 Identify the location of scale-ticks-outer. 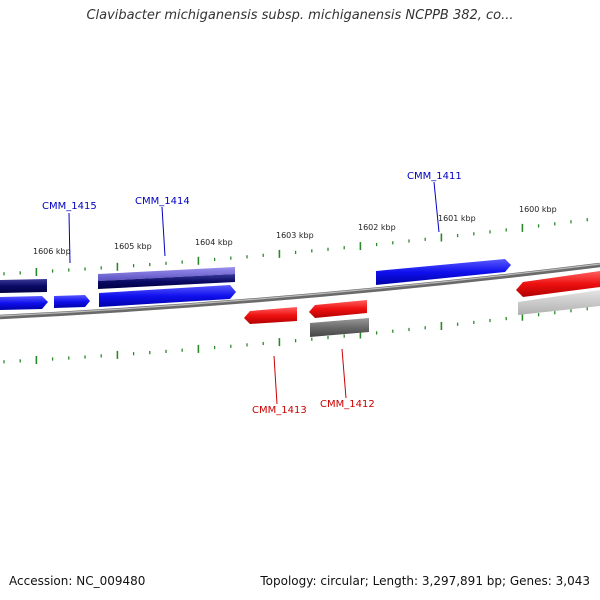
(295, 247).